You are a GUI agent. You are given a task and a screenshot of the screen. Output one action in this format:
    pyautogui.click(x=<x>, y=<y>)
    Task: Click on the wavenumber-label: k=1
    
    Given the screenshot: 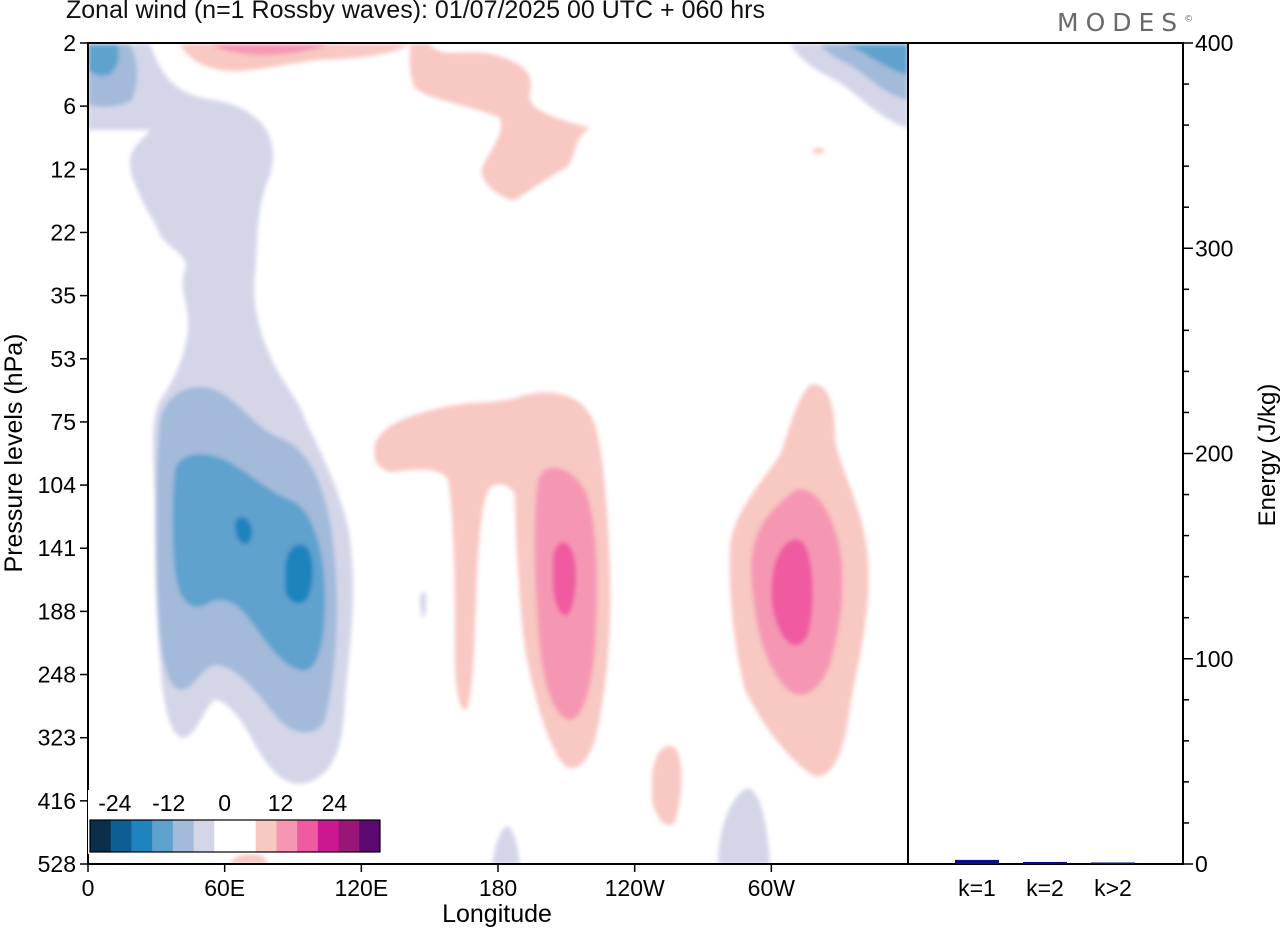 What is the action you would take?
    pyautogui.click(x=977, y=888)
    